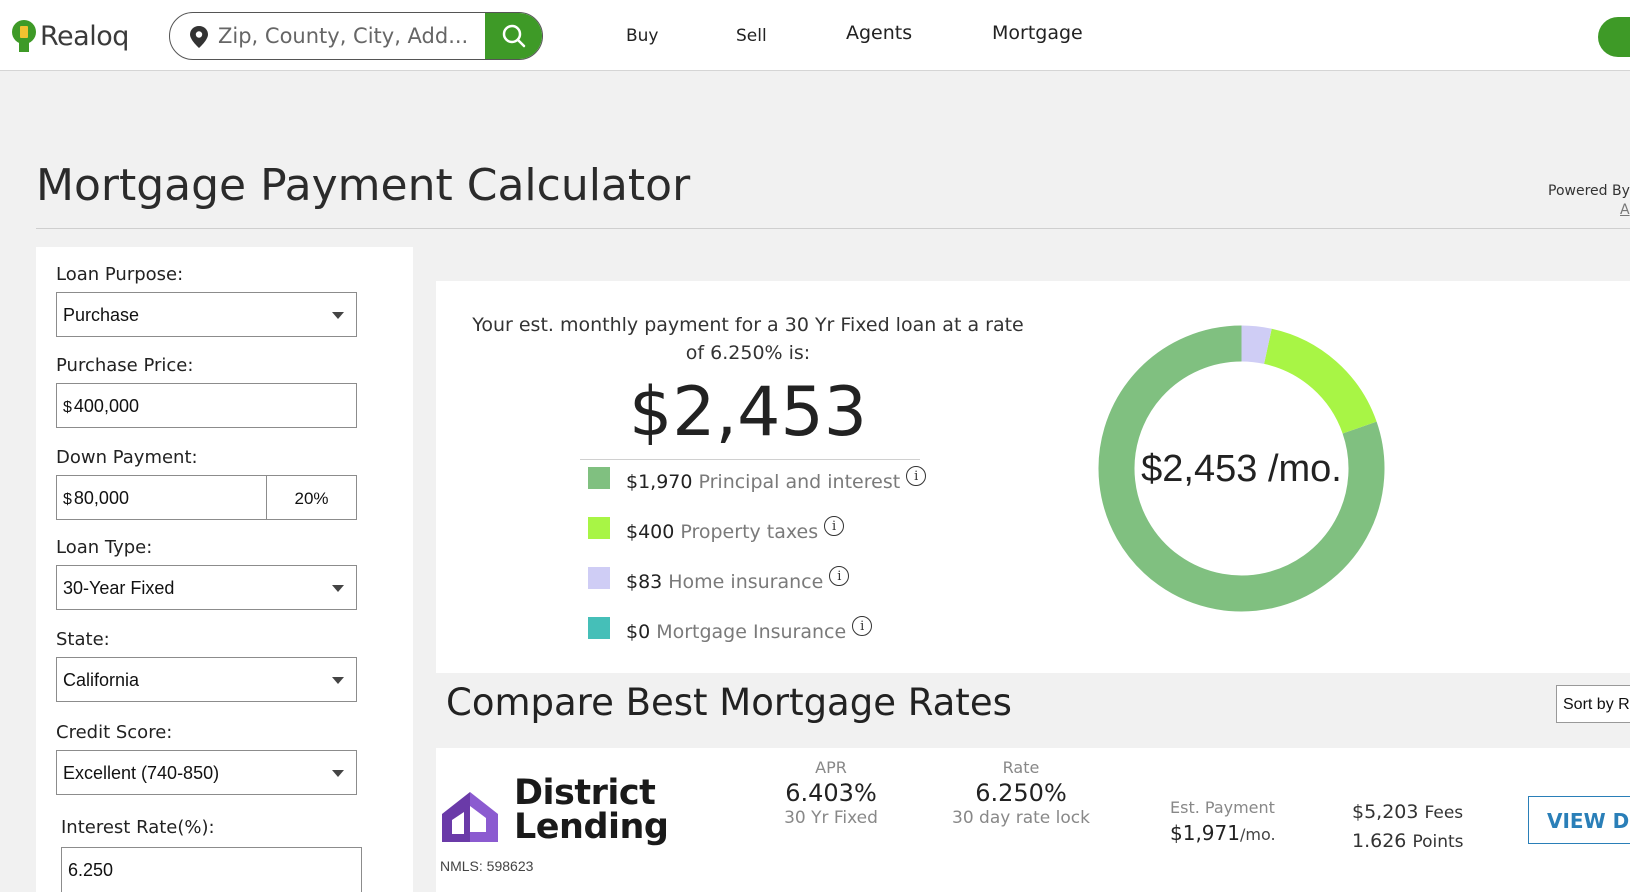  What do you see at coordinates (650, 532) in the screenshot?
I see `legend-amount: $400` at bounding box center [650, 532].